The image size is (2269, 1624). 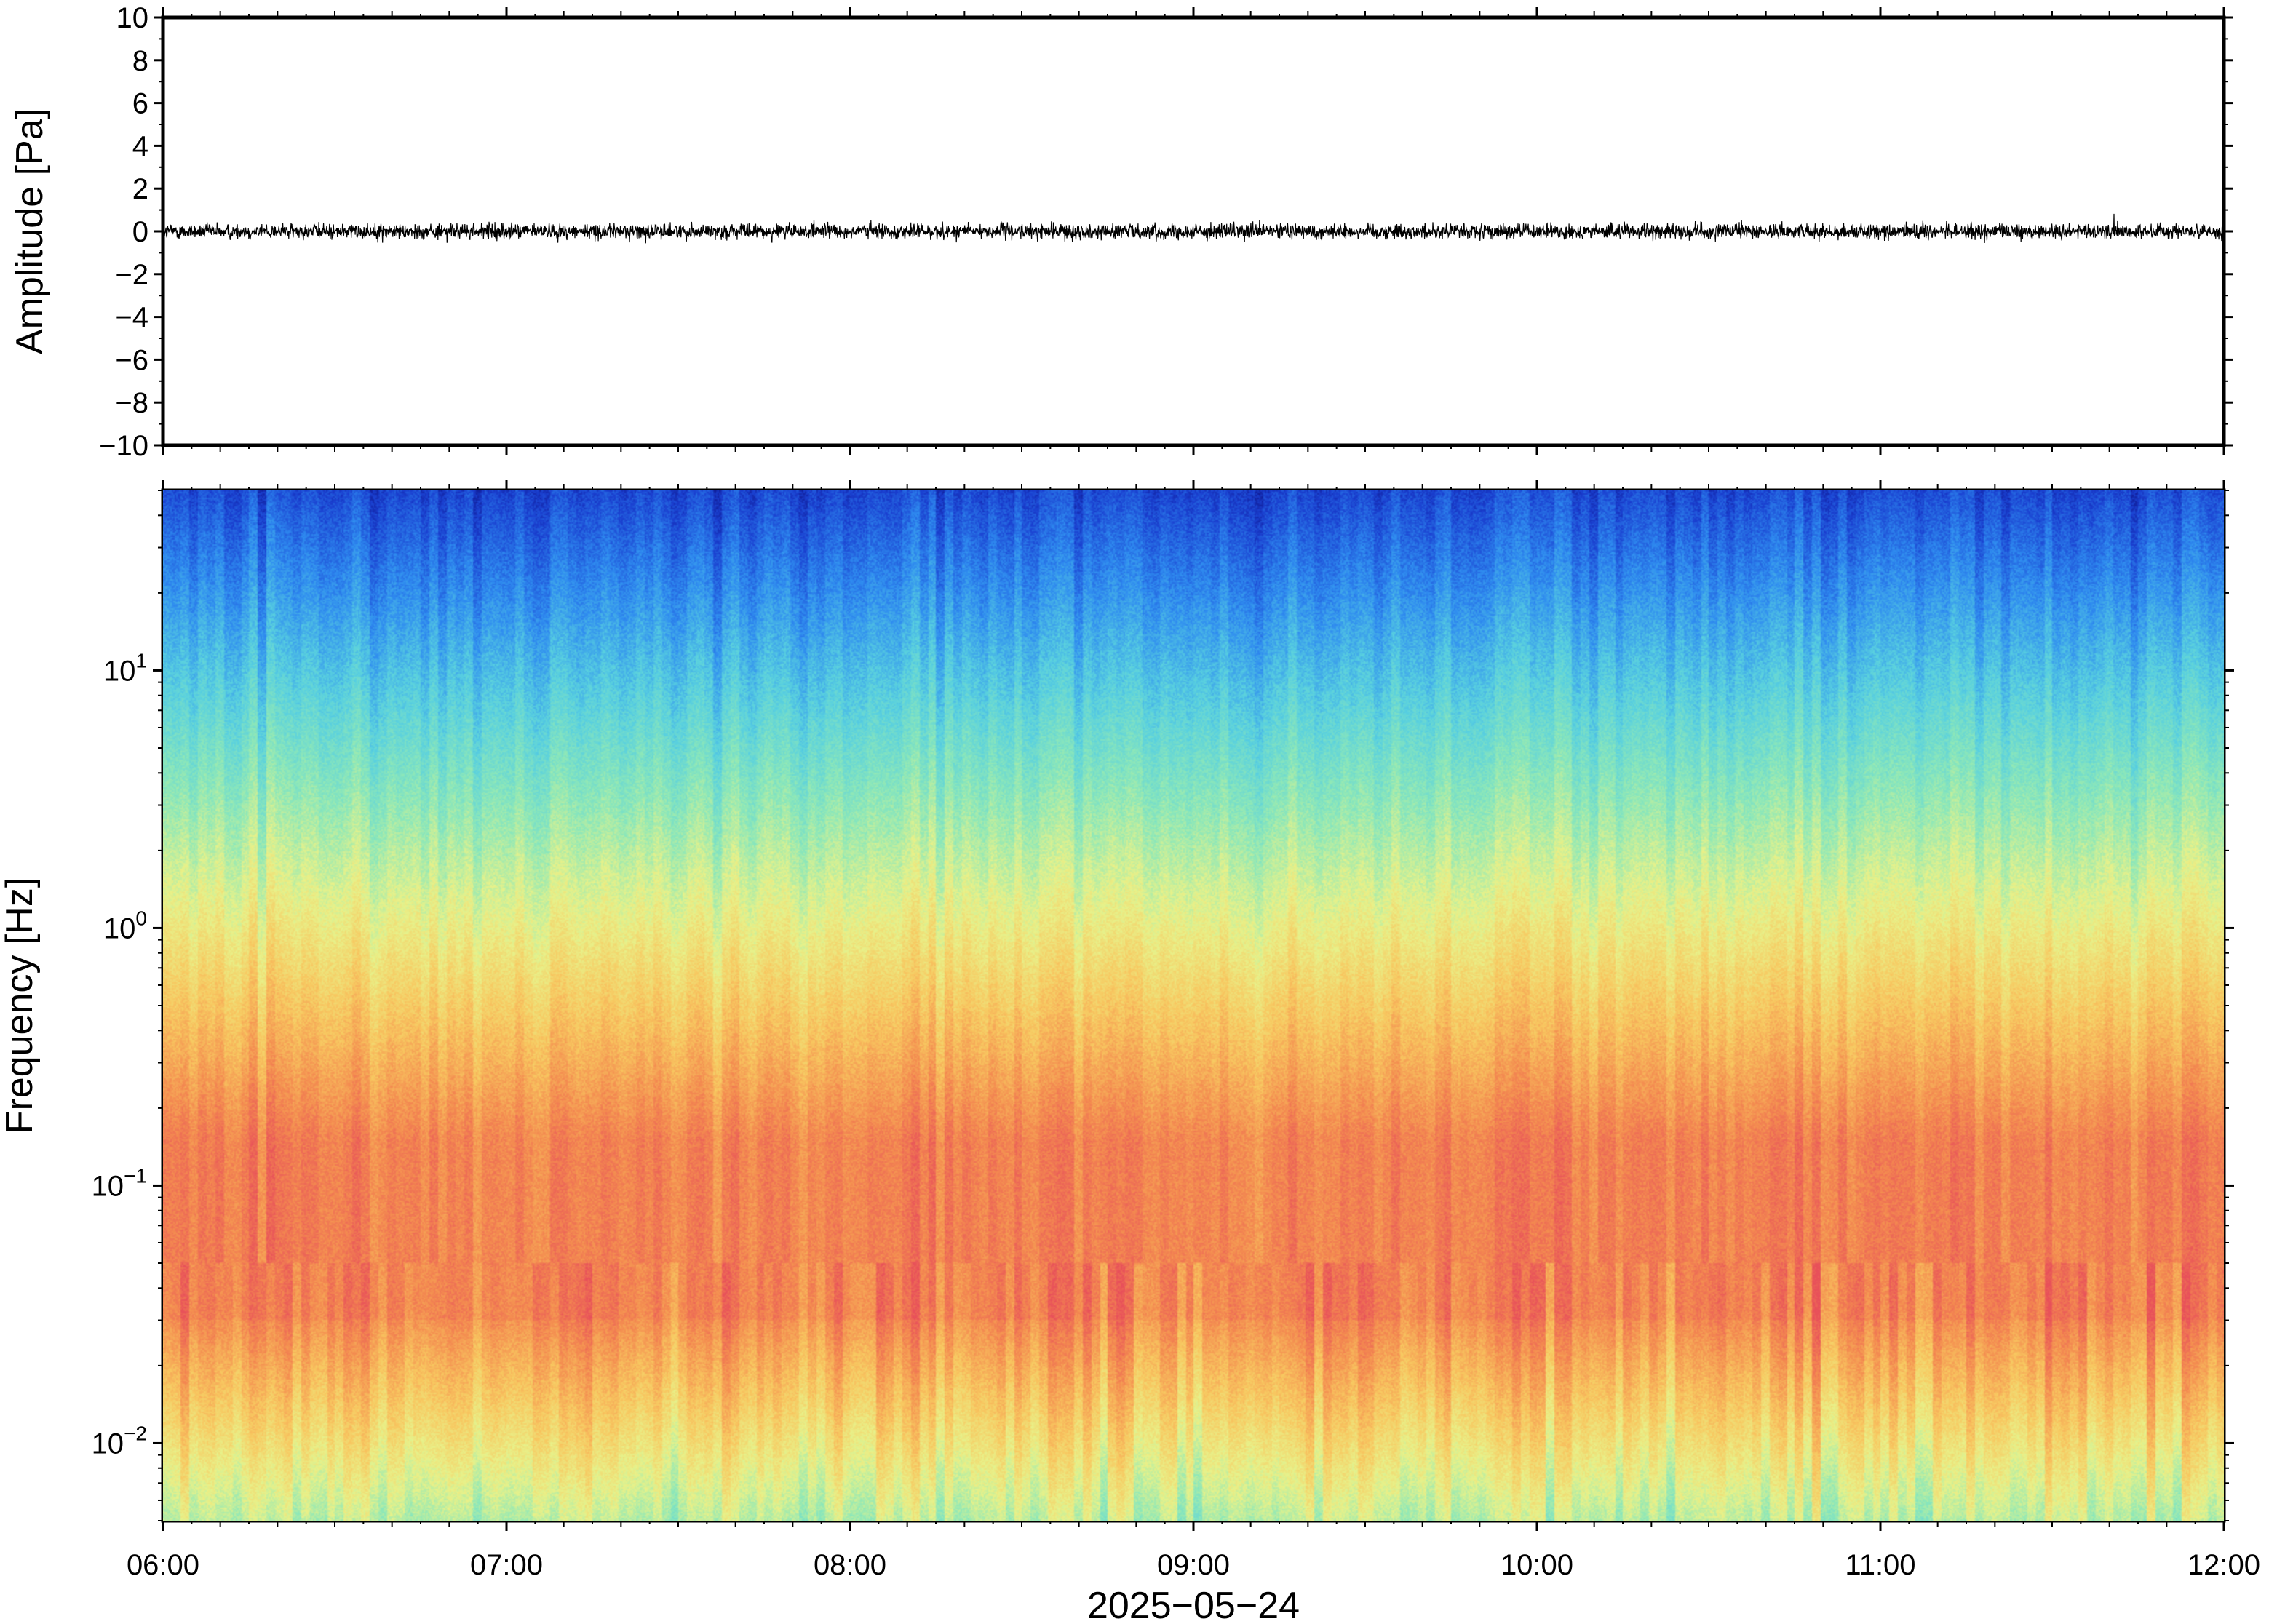 What do you see at coordinates (1880, 1565) in the screenshot?
I see `x-tick-label: 11:00` at bounding box center [1880, 1565].